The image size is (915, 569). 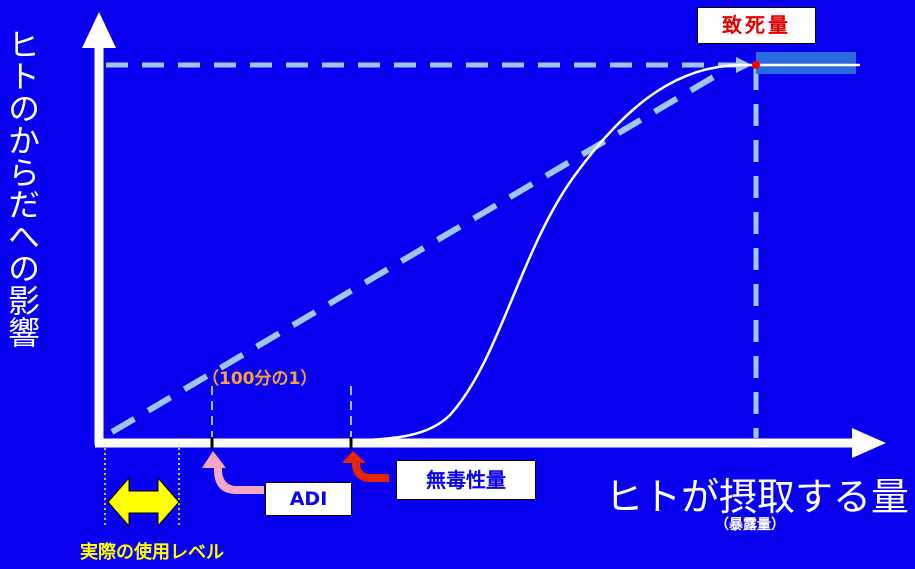 I want to click on noael-label: 無毒性量, so click(x=466, y=480).